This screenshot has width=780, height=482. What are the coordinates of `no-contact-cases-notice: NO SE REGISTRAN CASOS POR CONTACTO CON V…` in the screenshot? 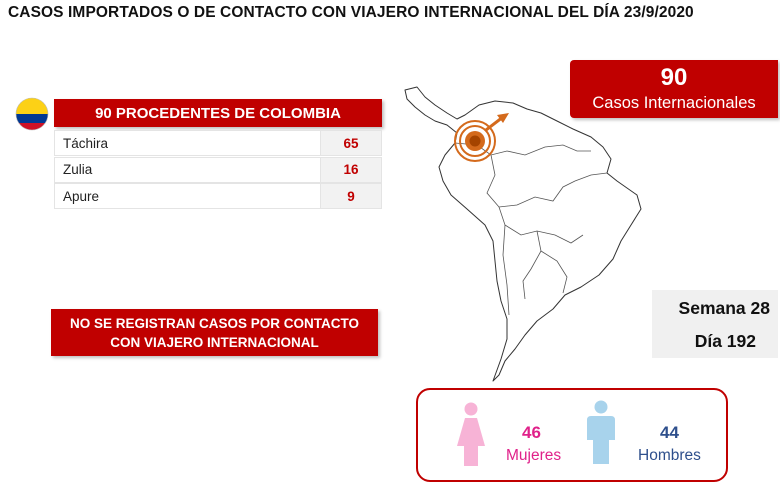 It's located at (214, 332).